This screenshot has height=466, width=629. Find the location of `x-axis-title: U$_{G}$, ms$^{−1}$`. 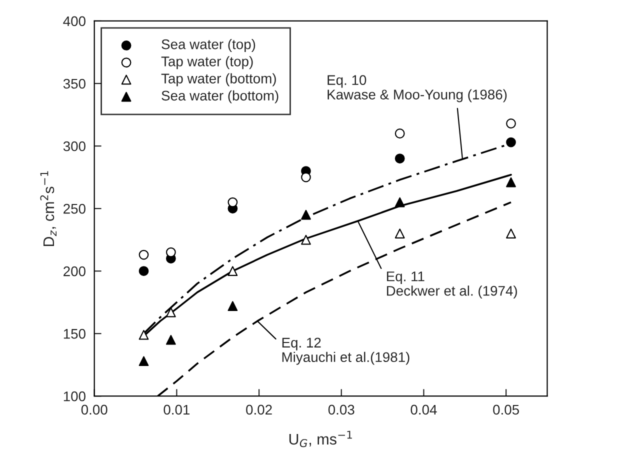

x-axis-title: U$_{G}$, ms$^{−1}$ is located at coordinates (320, 439).